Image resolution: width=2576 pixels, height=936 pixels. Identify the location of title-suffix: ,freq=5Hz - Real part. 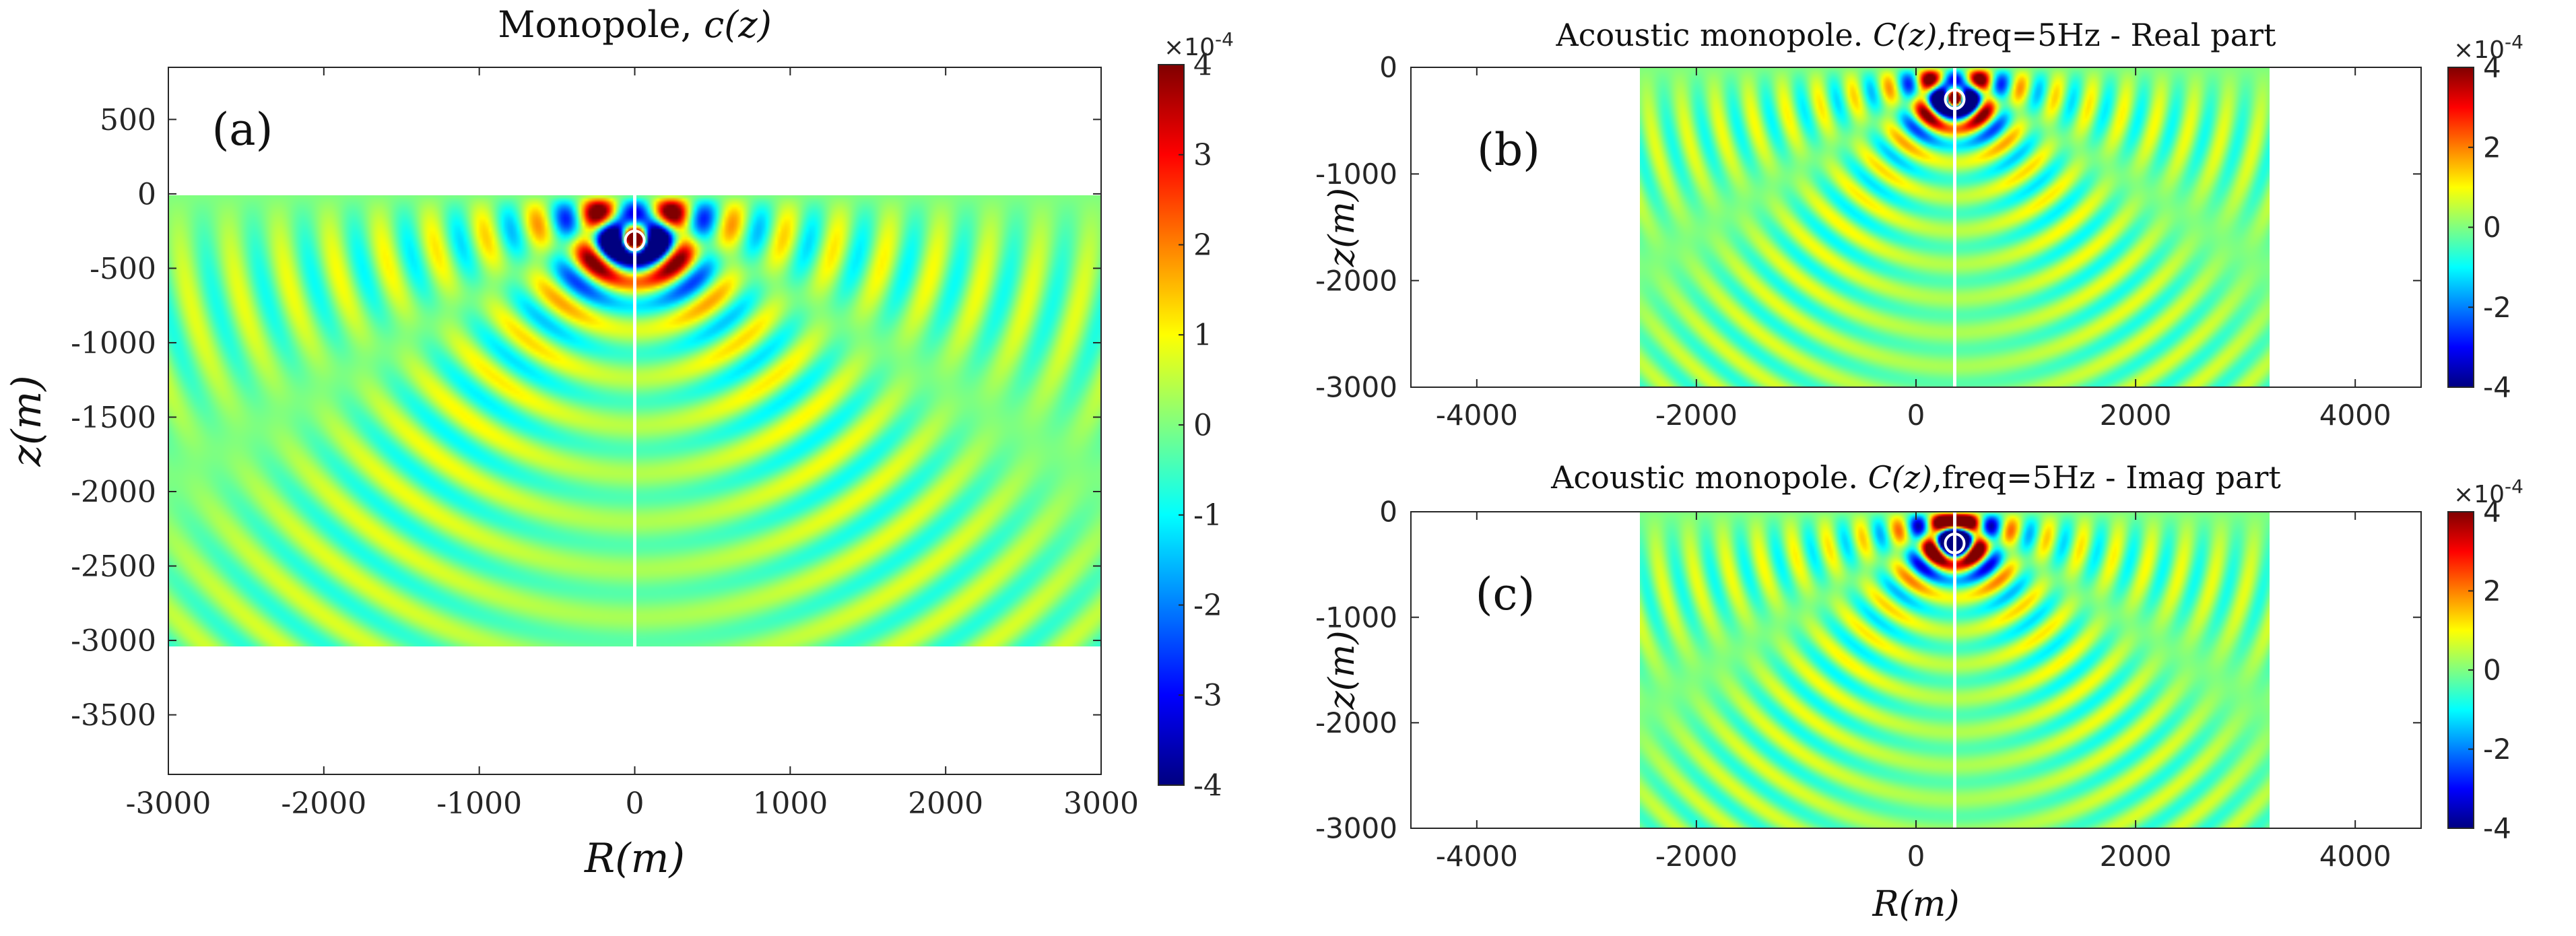
(2106, 35).